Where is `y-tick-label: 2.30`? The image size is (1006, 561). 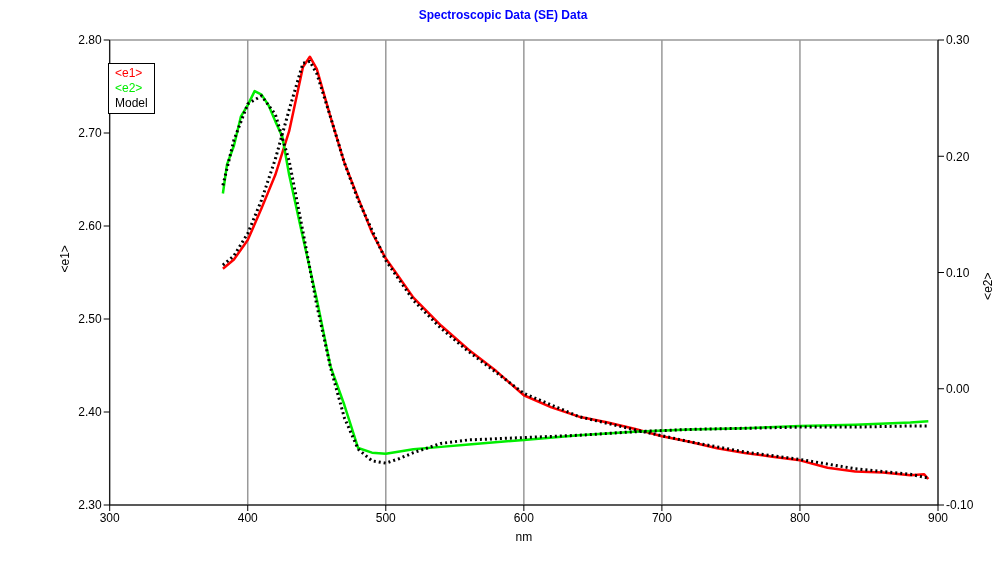
y-tick-label: 2.30 is located at coordinates (90, 505).